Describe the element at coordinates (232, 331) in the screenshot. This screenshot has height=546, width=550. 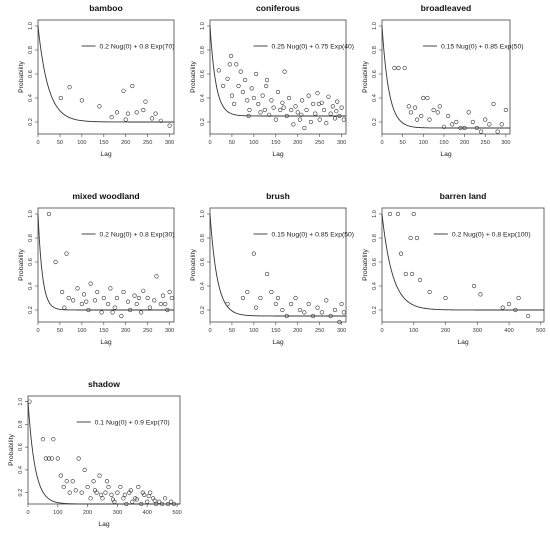
I see `x-tick-label: 50` at that location.